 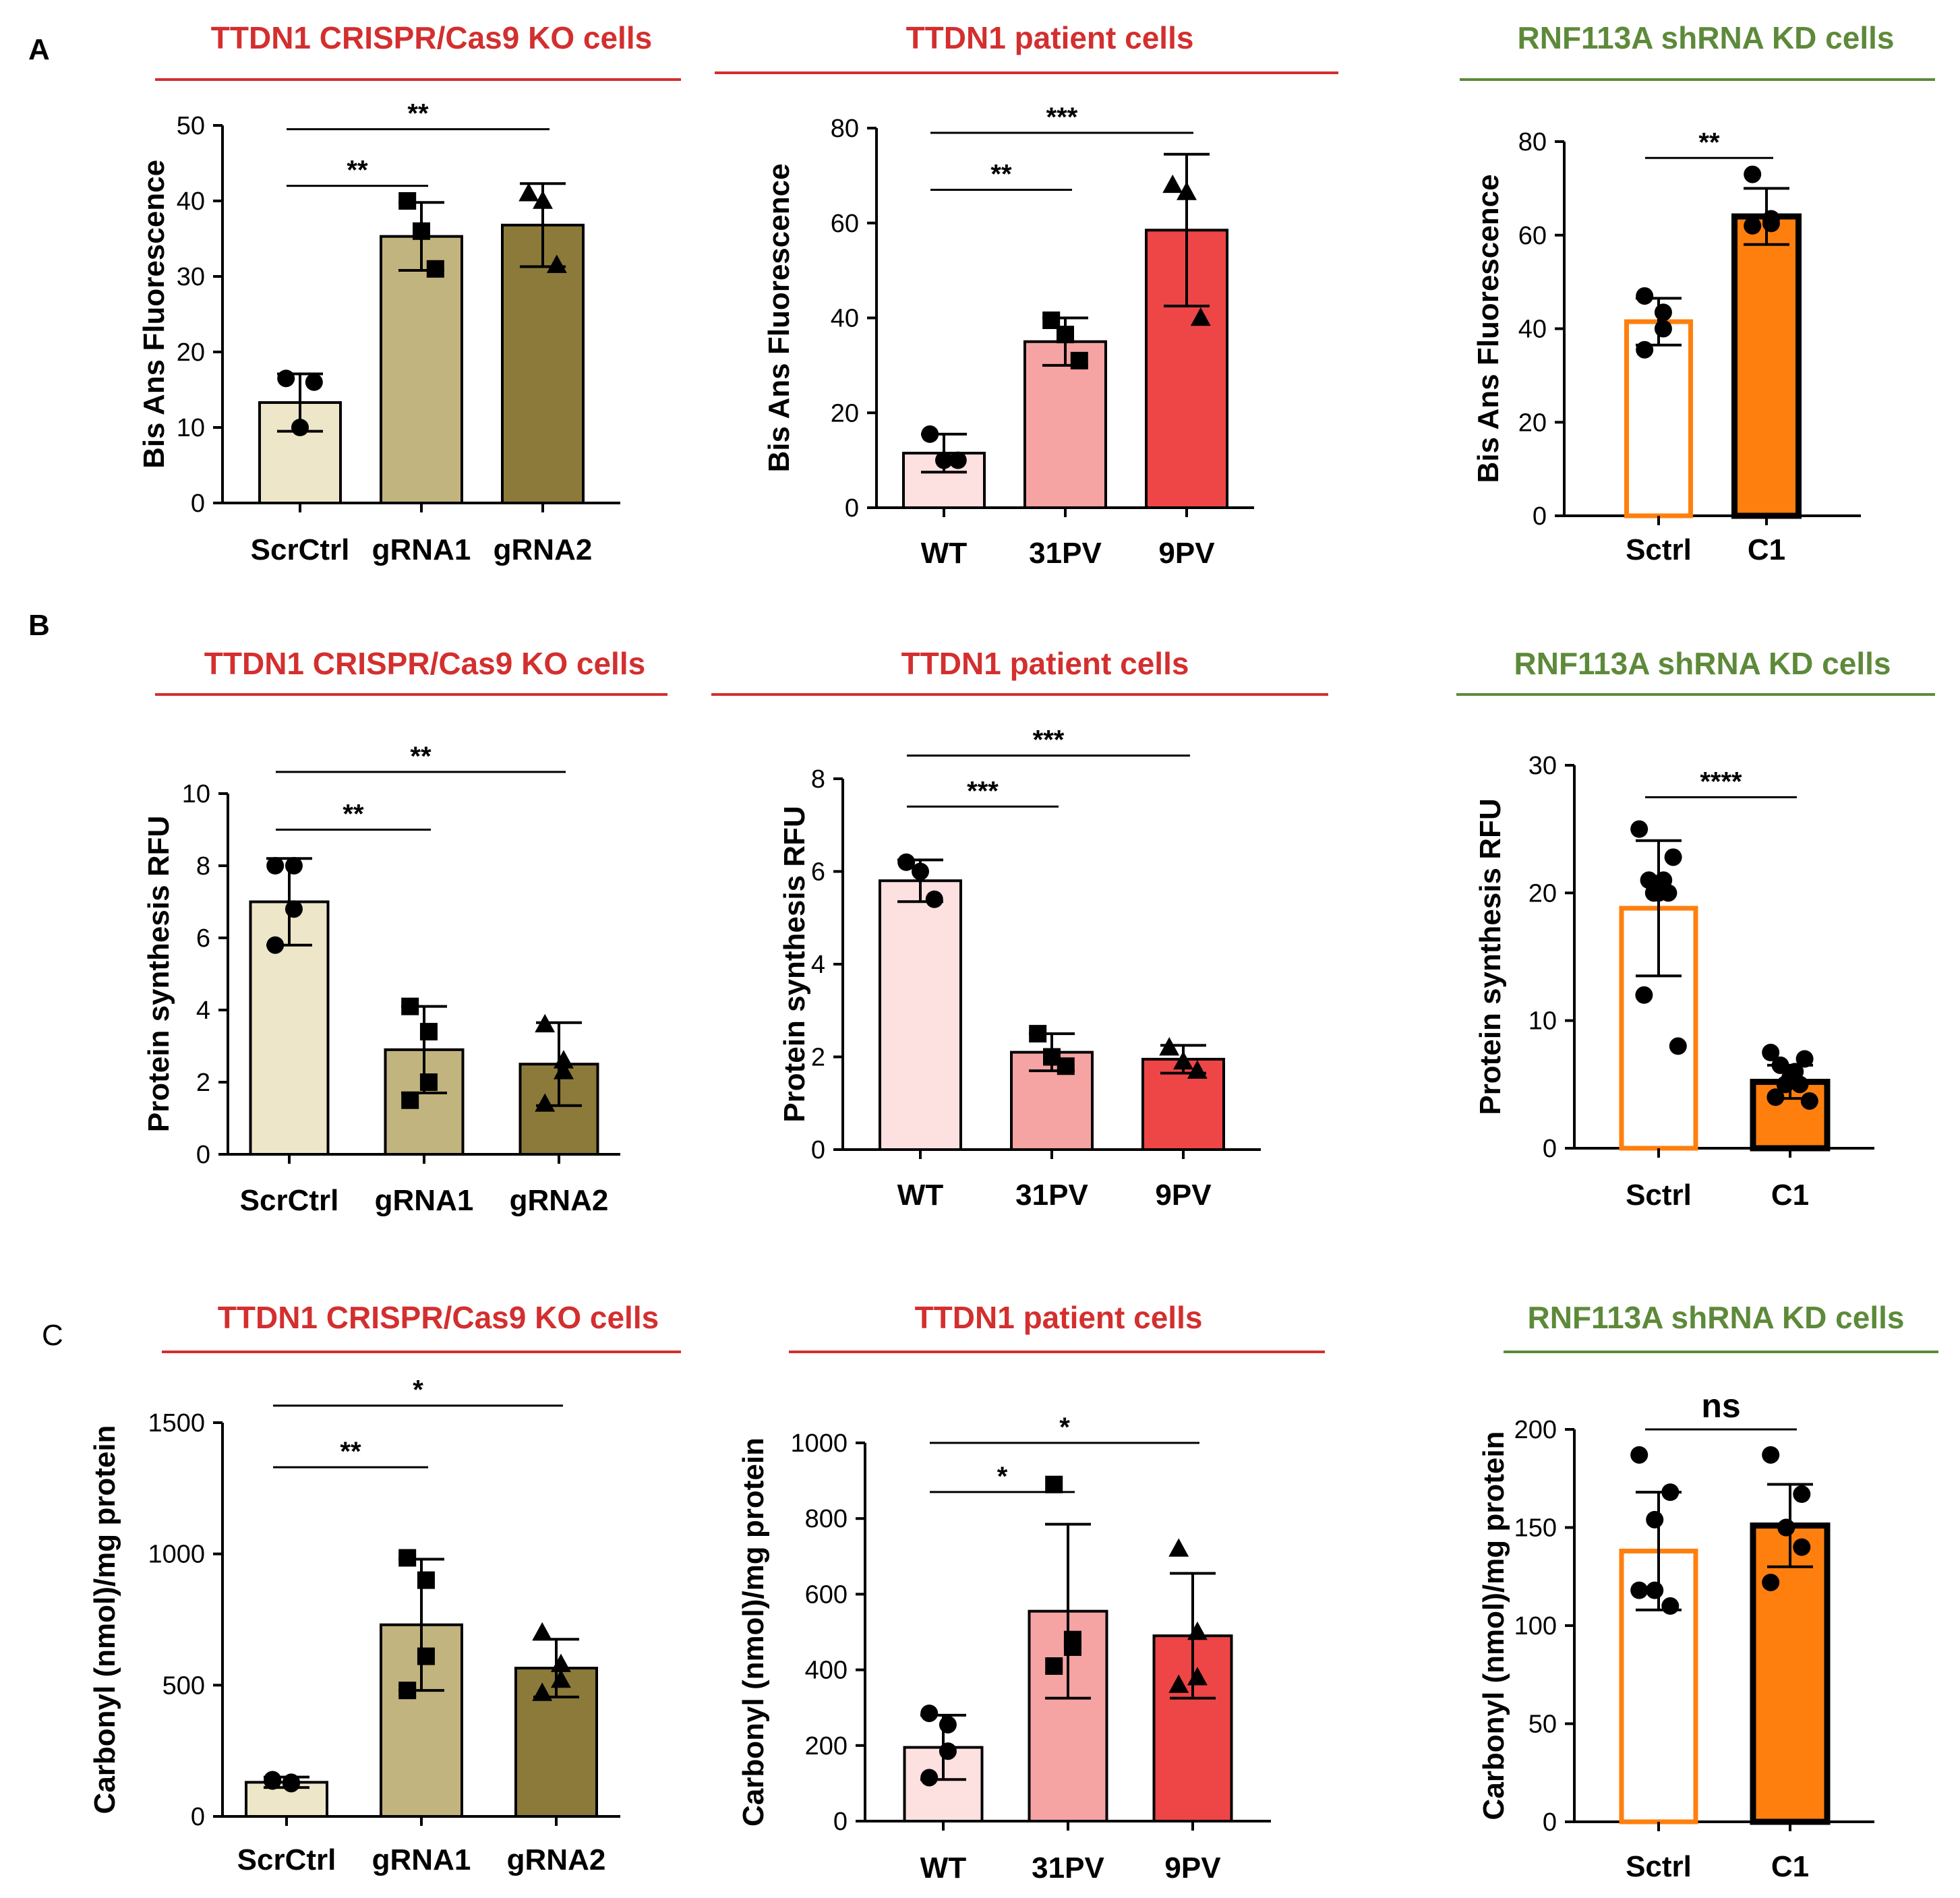 I want to click on chart-title: TTDN1 CRISPR/Cas9 KO cells, so click(x=431, y=37).